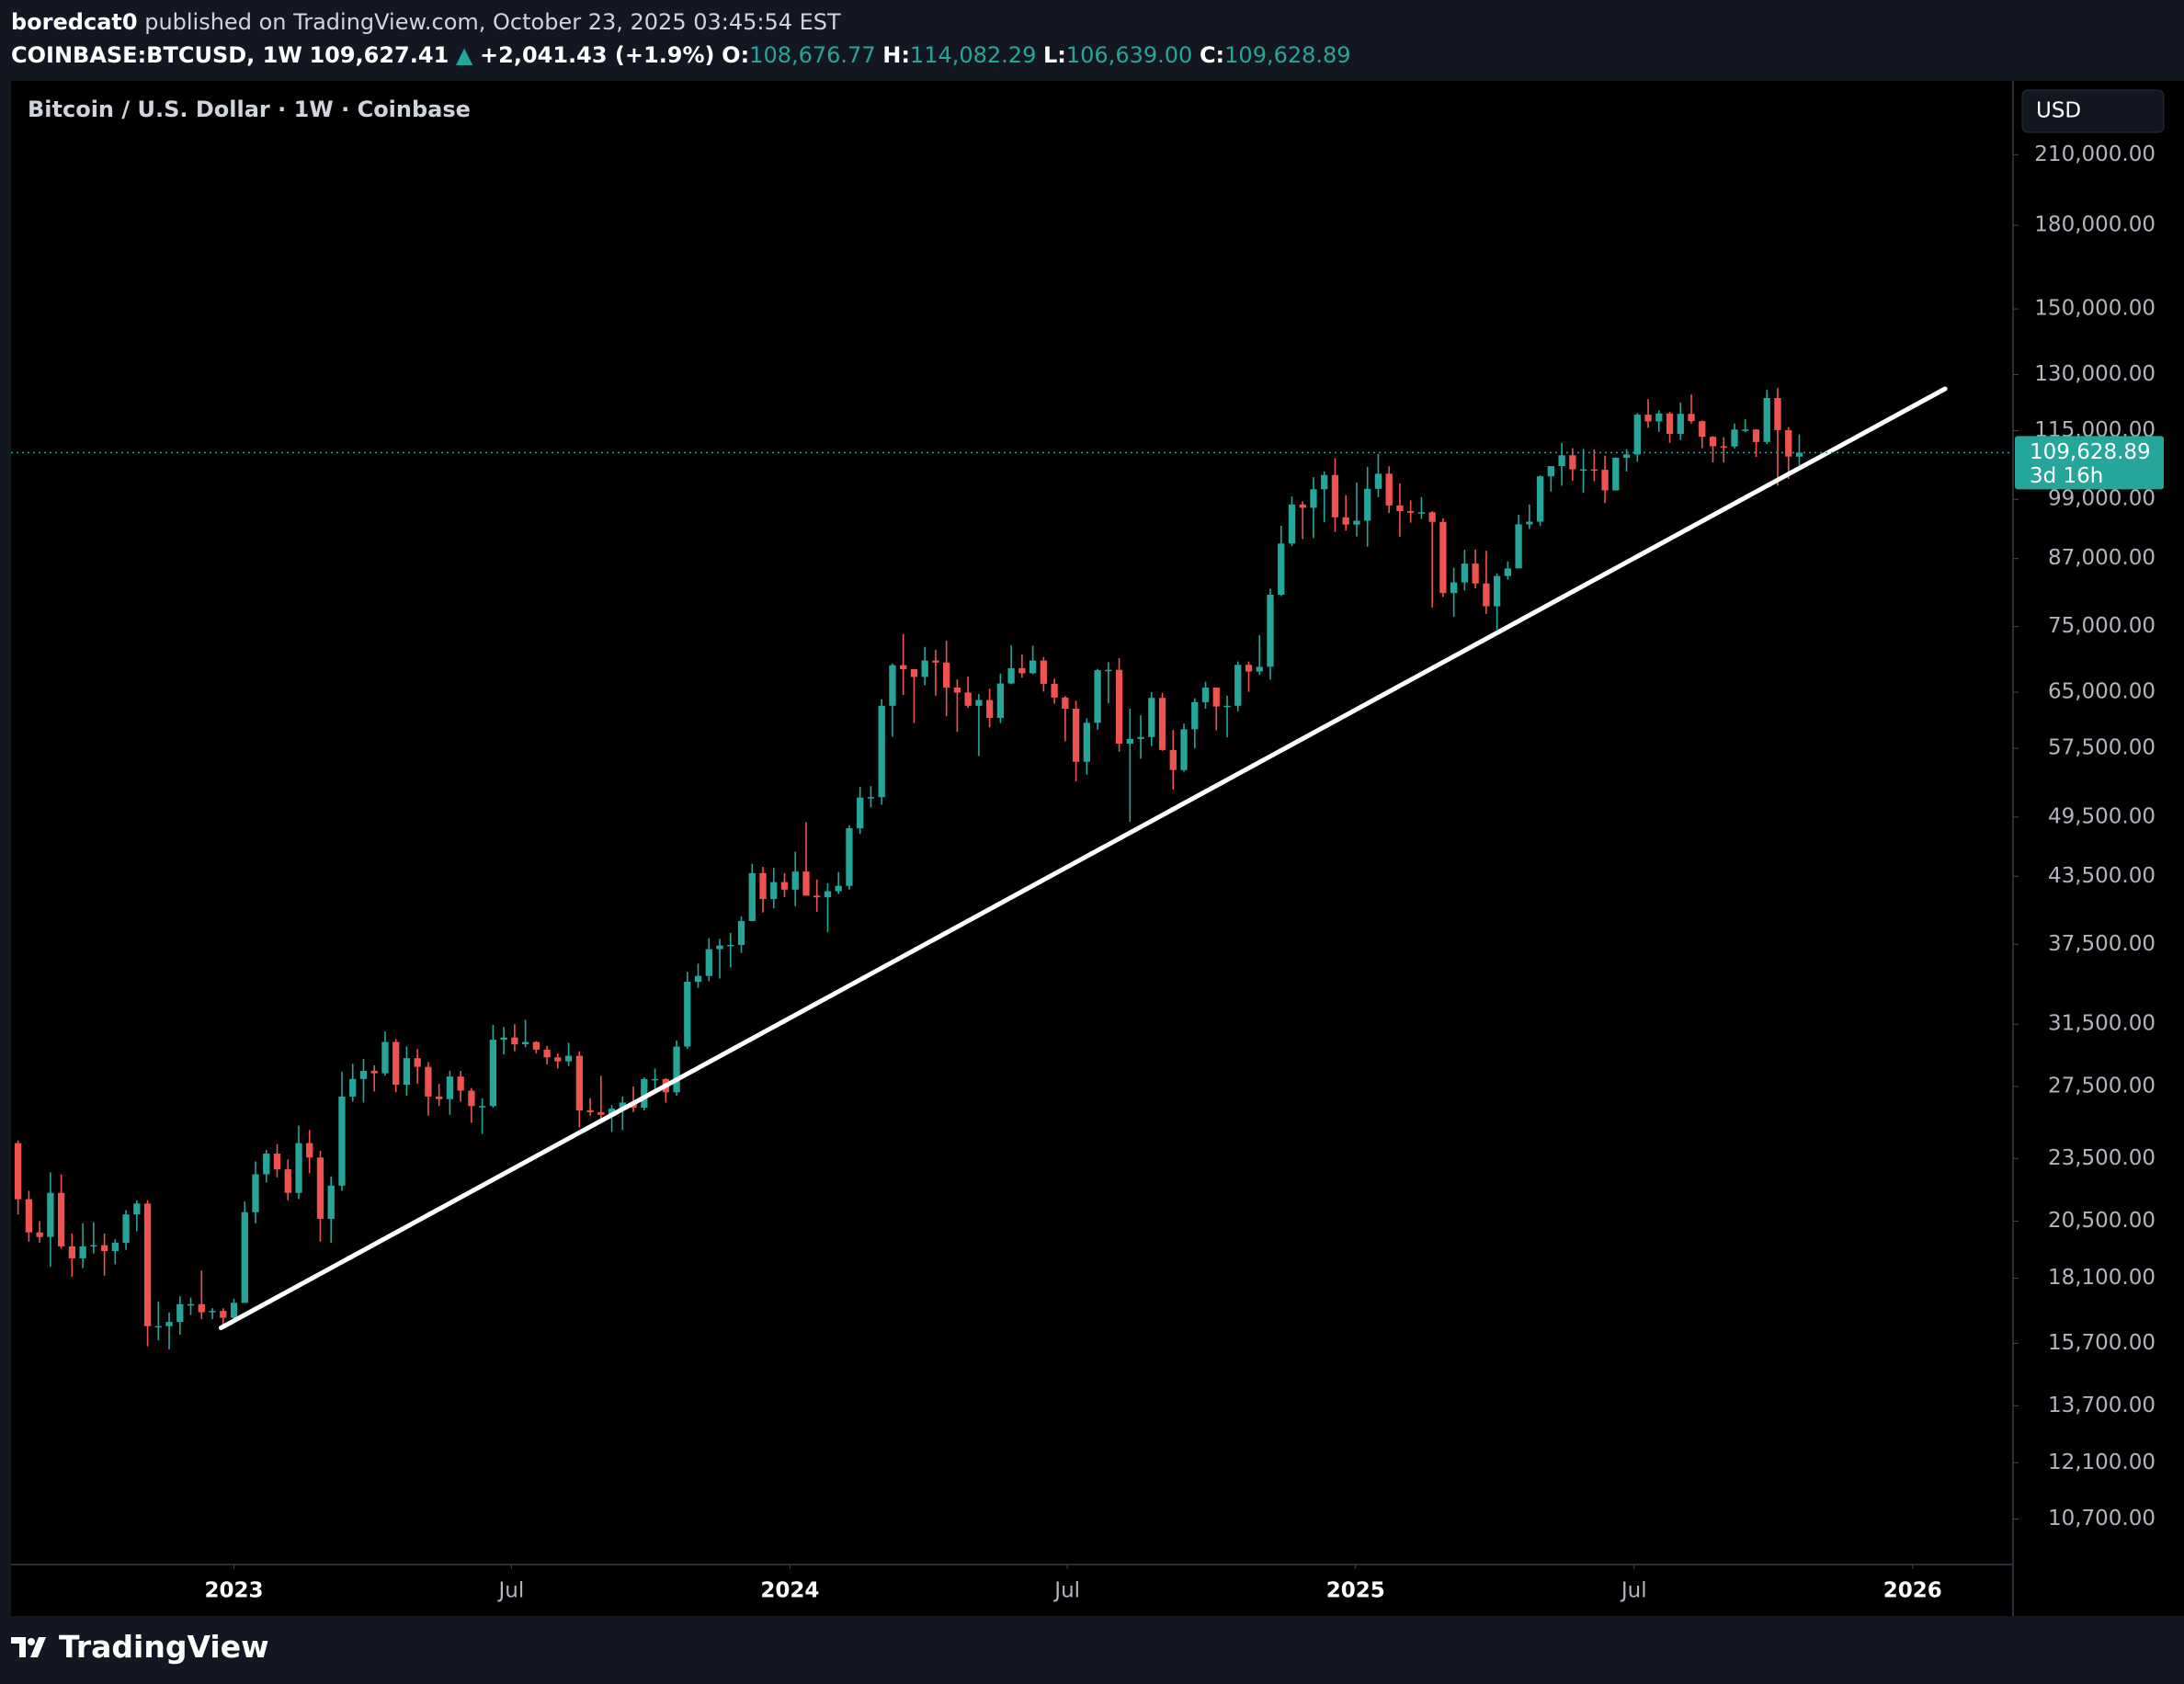 The width and height of the screenshot is (2184, 1684). Describe the element at coordinates (1355, 1591) in the screenshot. I see `x-tick-label: 2025` at that location.